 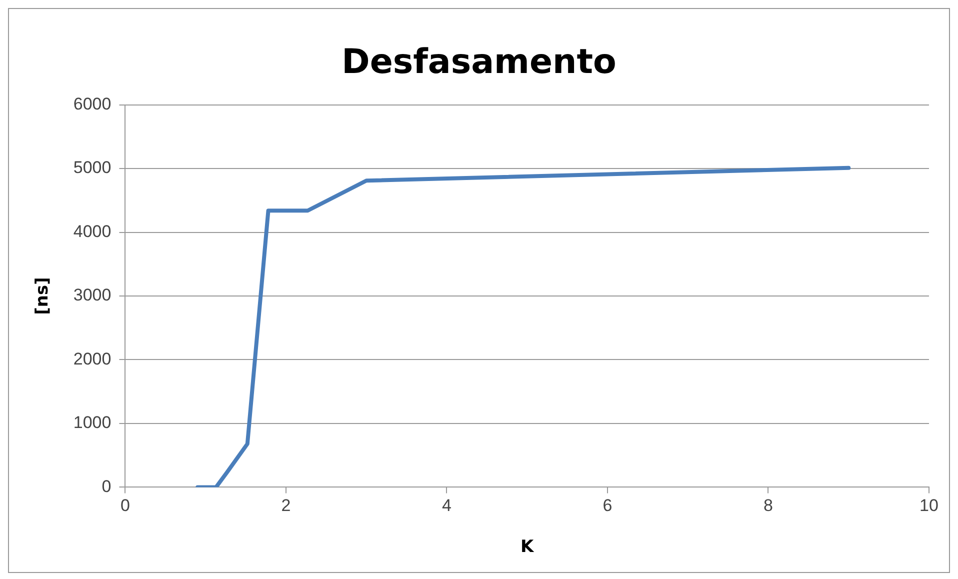 I want to click on chart-title: Desfasamento, so click(x=479, y=62).